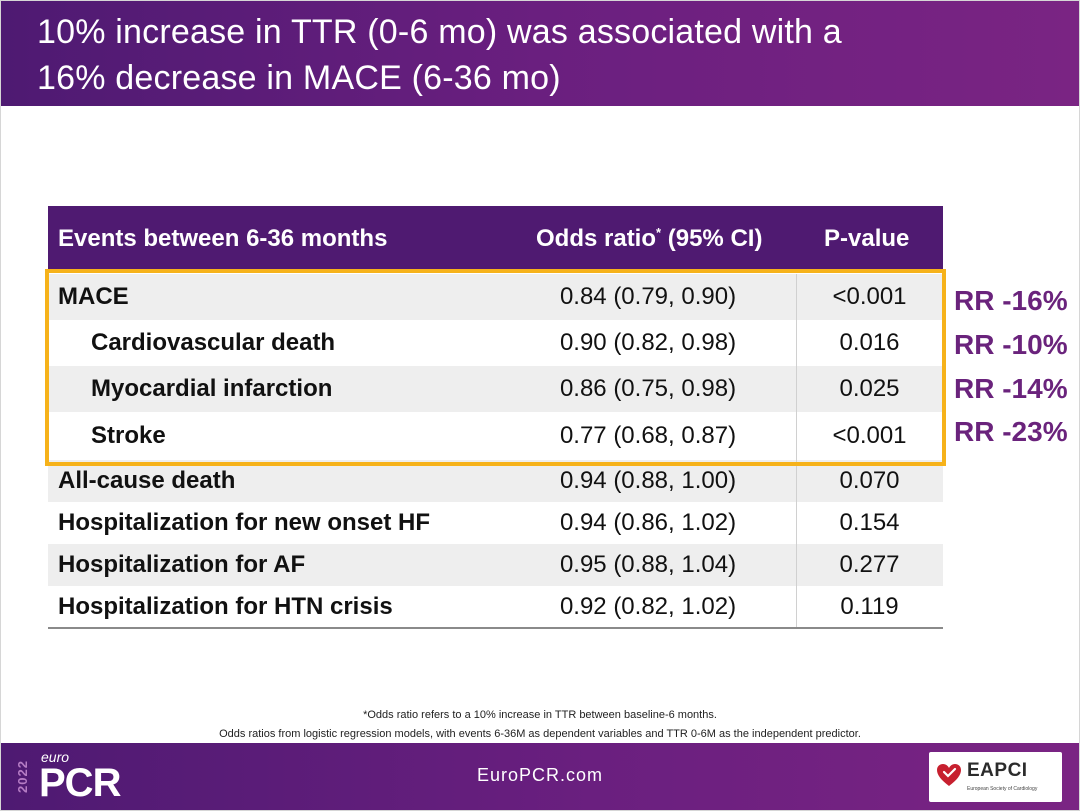 The height and width of the screenshot is (811, 1080). Describe the element at coordinates (1011, 344) in the screenshot. I see `rr-label-cv-death: RR -10%` at that location.